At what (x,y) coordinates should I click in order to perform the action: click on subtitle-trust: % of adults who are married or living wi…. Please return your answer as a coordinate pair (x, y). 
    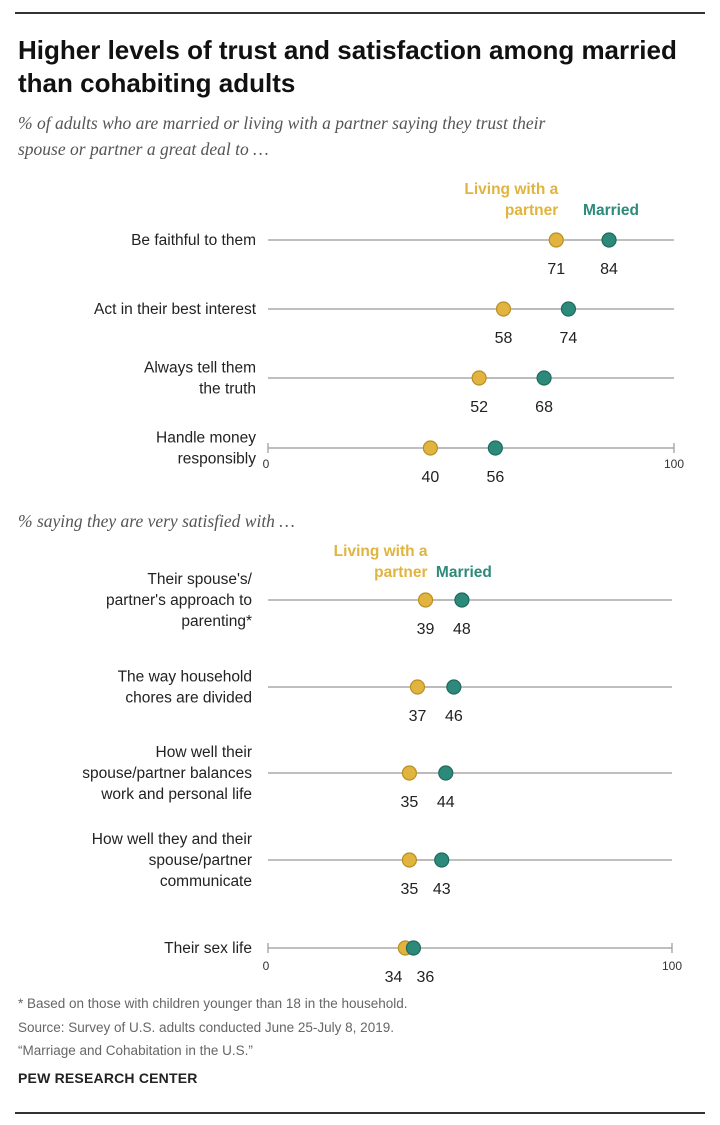
    Looking at the image, I should click on (363, 136).